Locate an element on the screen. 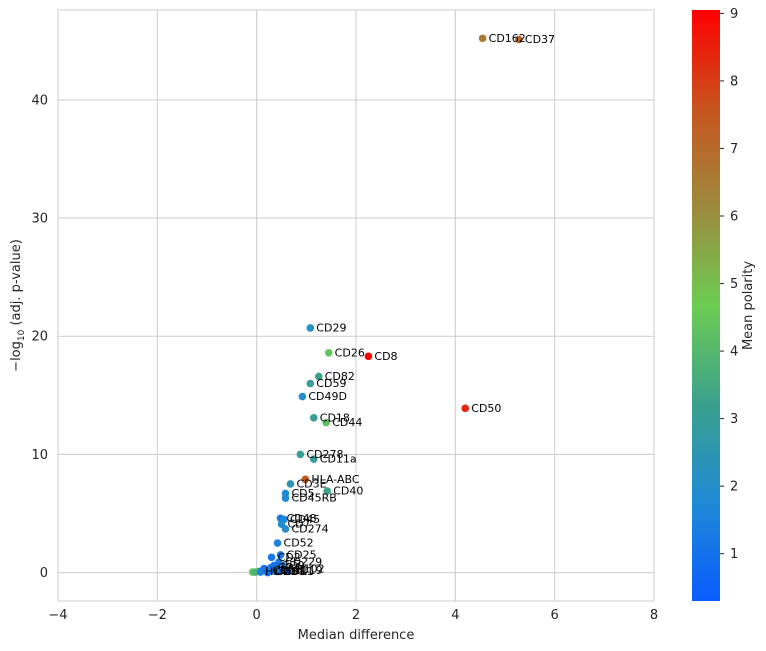 The width and height of the screenshot is (766, 651). point-label: CD48 is located at coordinates (302, 518).